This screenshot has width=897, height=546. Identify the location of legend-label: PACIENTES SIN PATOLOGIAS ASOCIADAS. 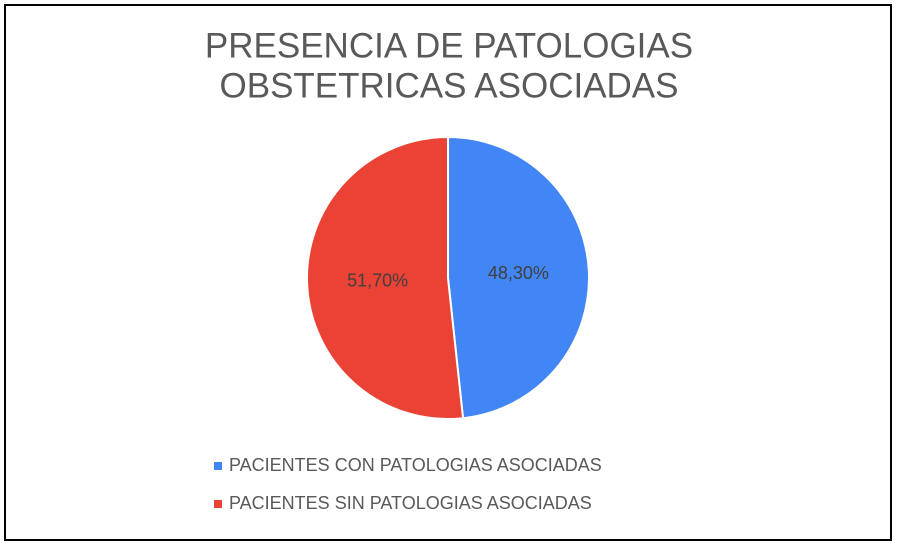
(410, 503).